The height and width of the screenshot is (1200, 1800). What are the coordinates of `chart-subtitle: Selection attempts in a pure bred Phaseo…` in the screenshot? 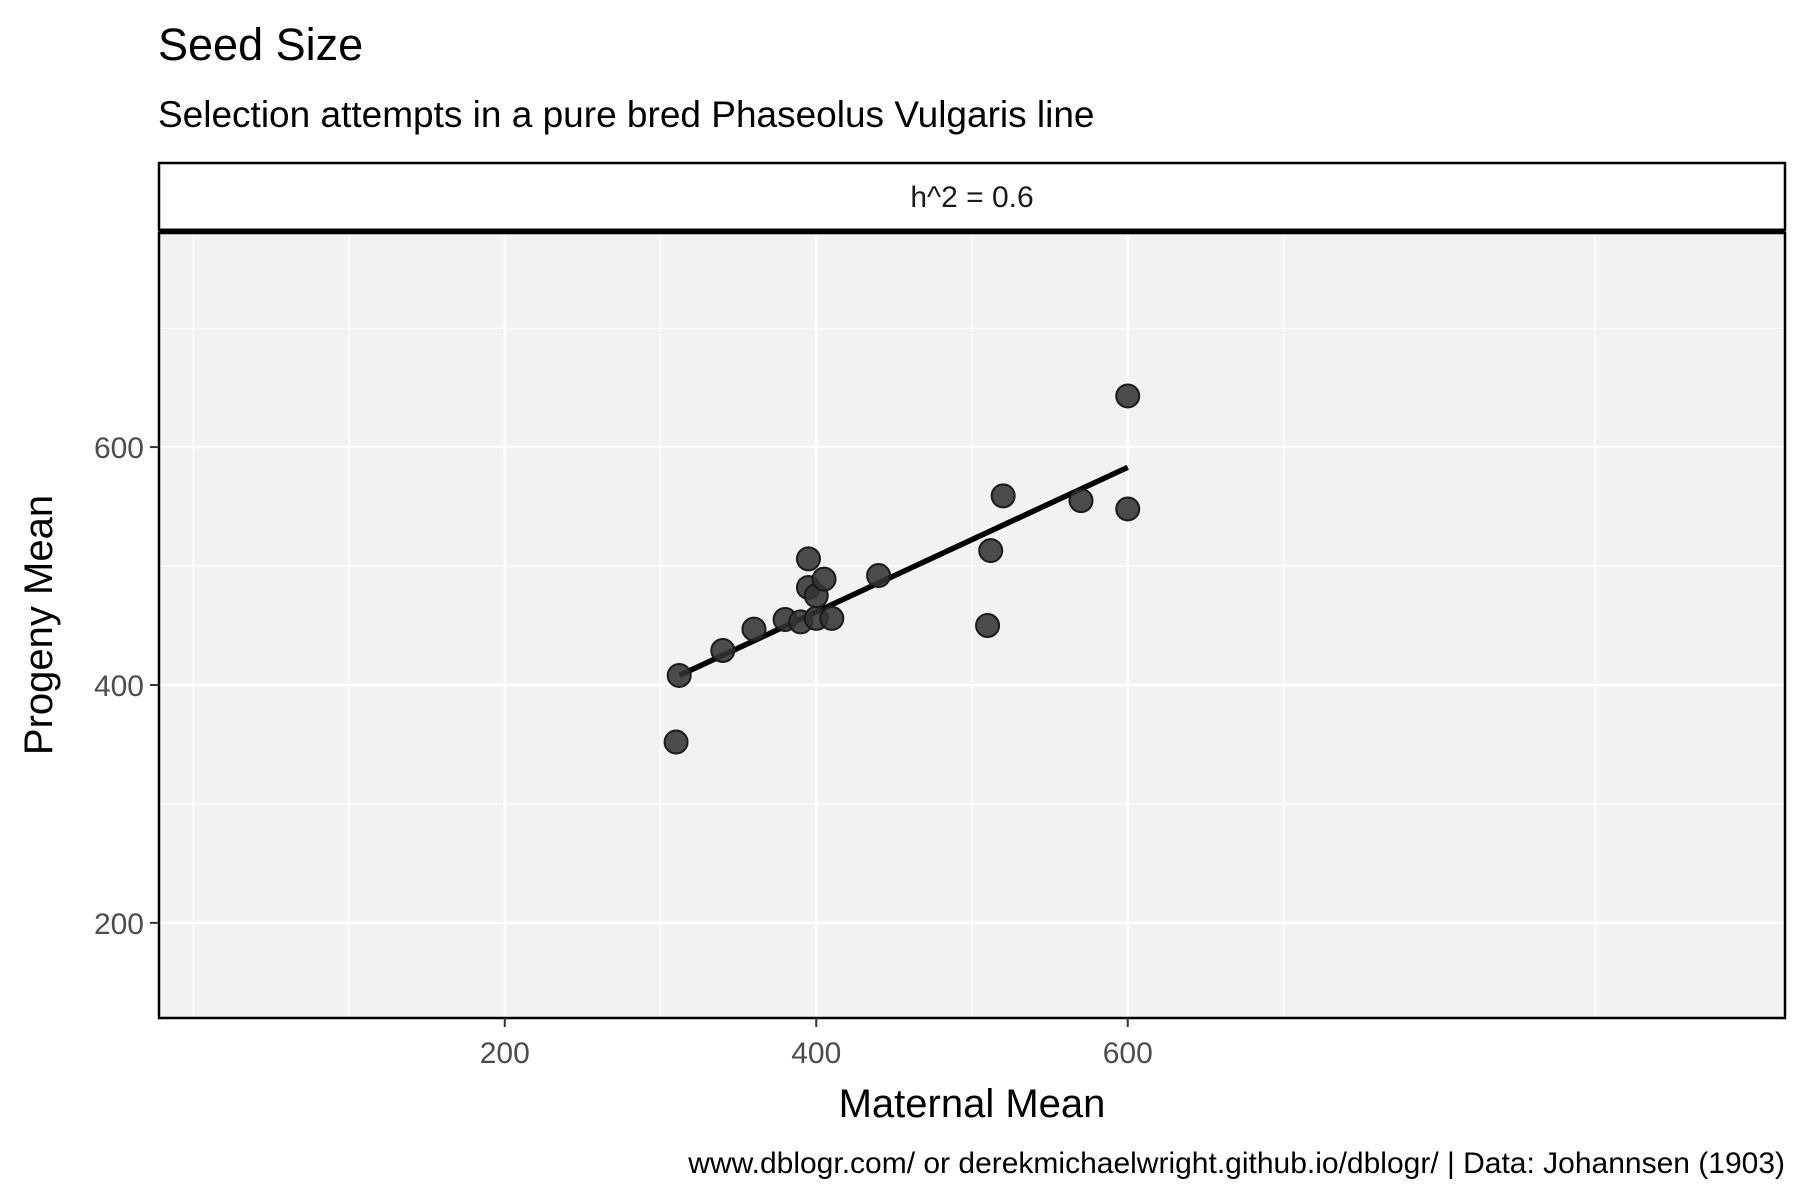 It's located at (626, 114).